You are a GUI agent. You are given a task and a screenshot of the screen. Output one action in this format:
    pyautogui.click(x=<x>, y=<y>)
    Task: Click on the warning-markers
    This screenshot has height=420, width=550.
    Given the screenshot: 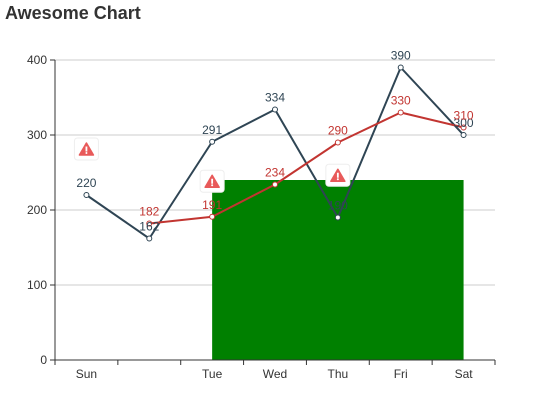 What is the action you would take?
    pyautogui.click(x=212, y=165)
    